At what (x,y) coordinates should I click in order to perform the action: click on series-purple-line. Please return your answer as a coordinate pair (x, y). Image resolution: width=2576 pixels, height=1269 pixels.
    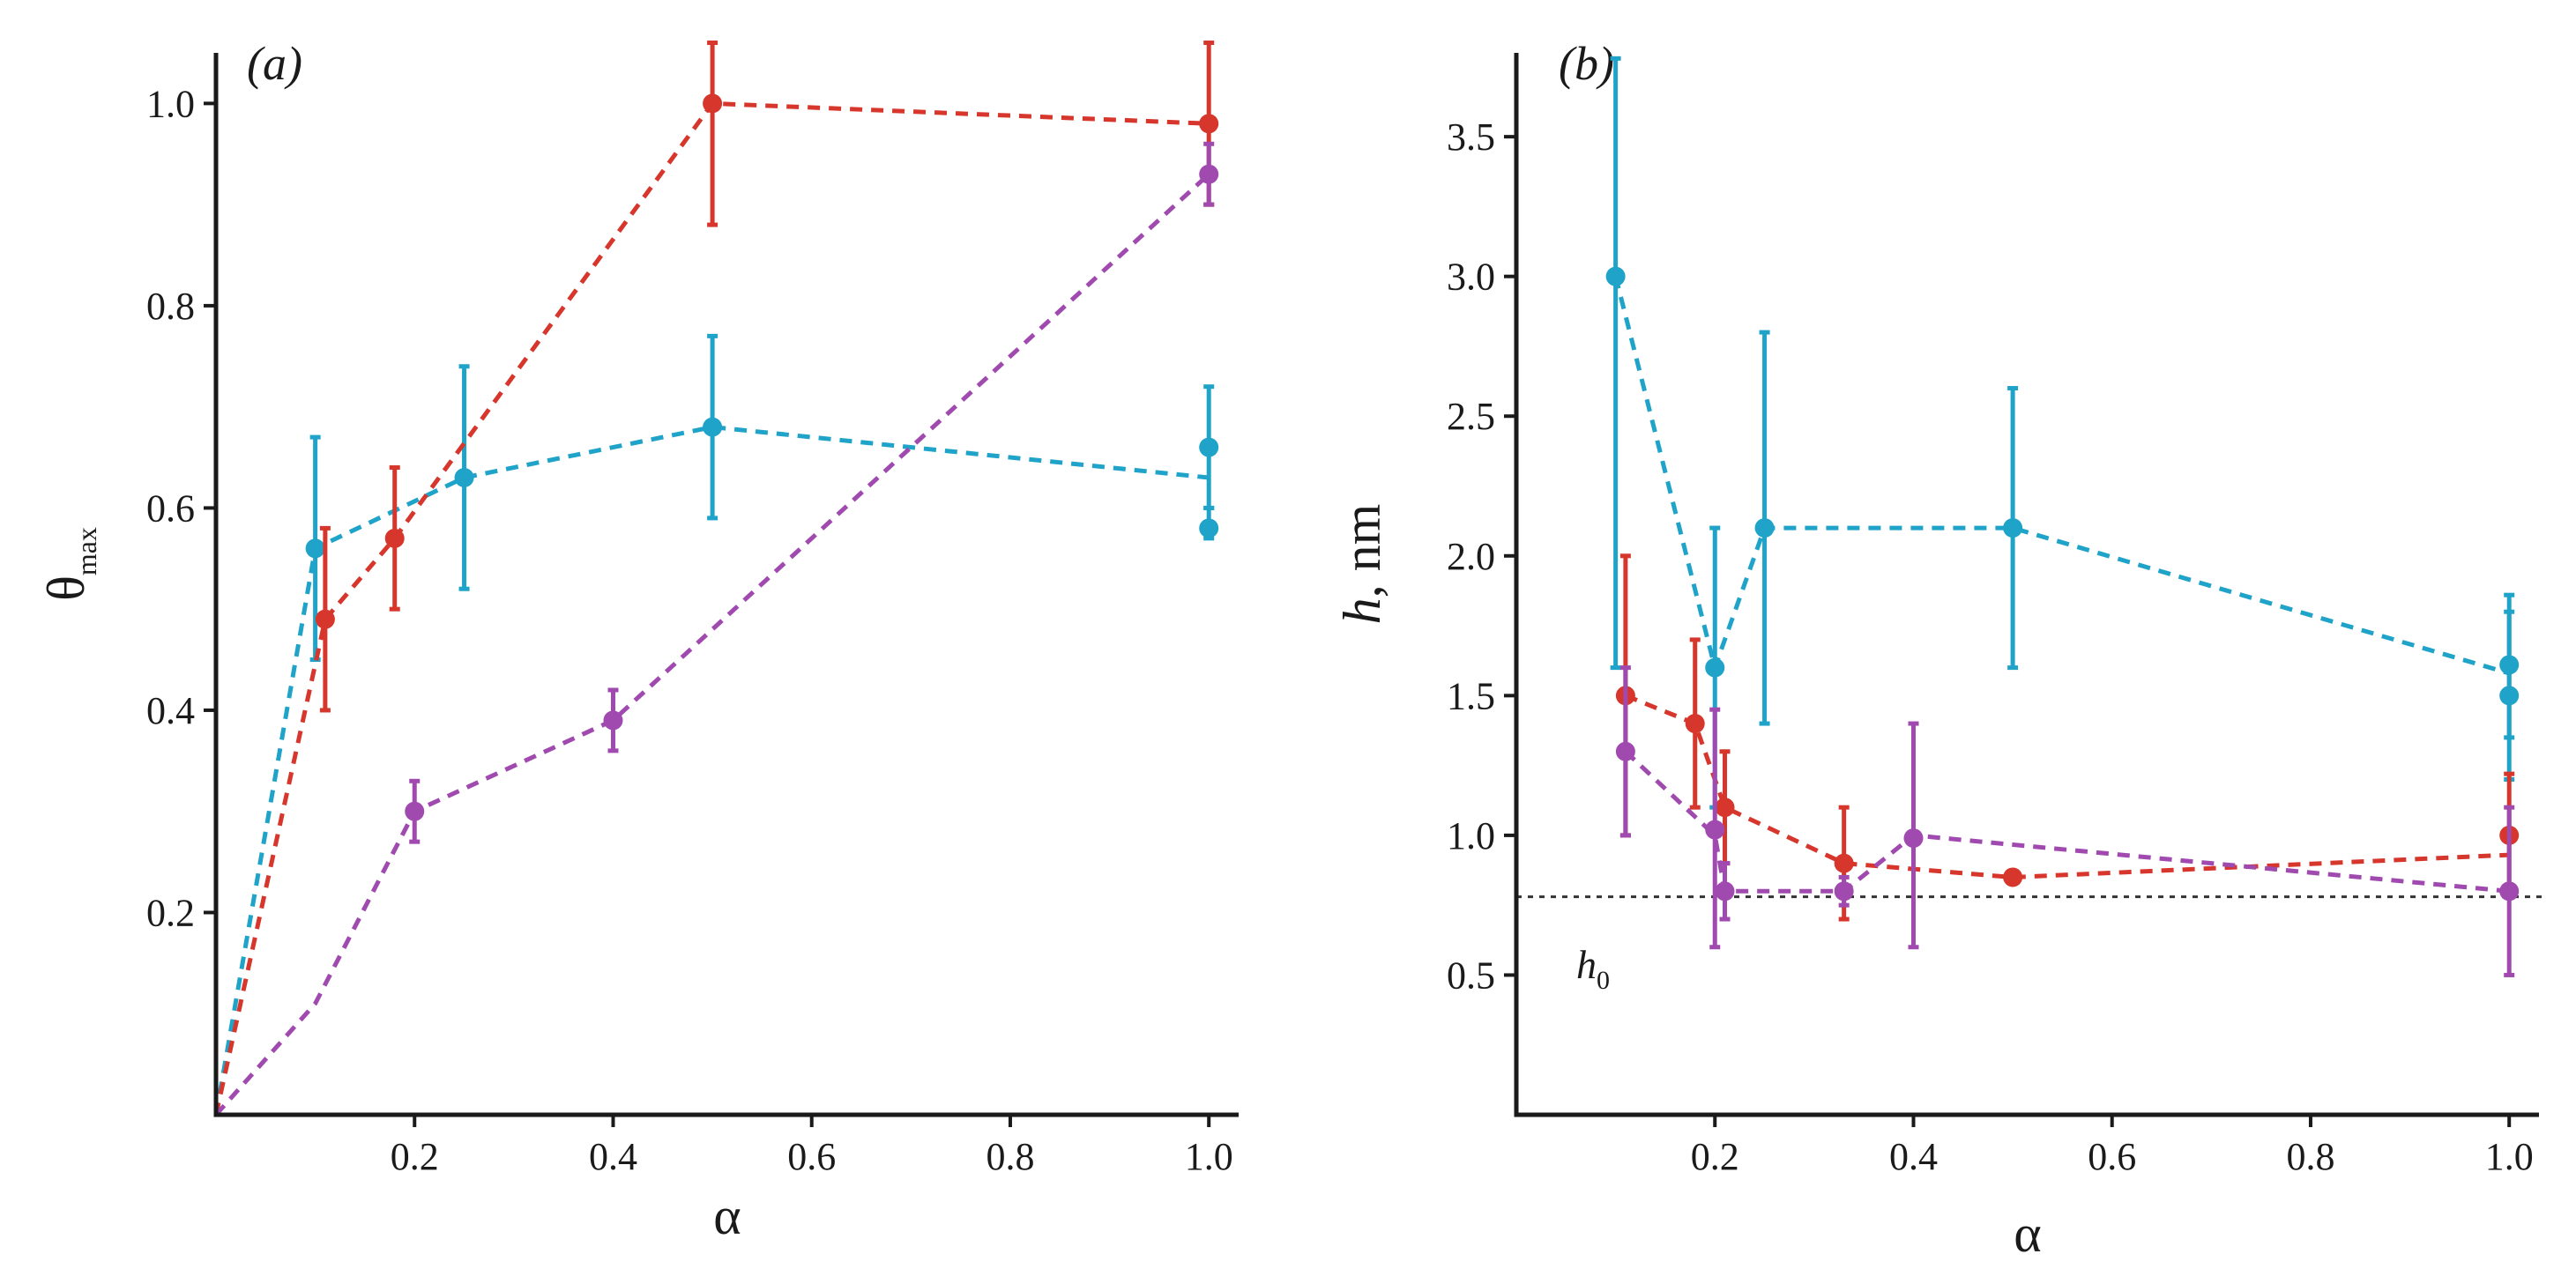
    Looking at the image, I should click on (2067, 821).